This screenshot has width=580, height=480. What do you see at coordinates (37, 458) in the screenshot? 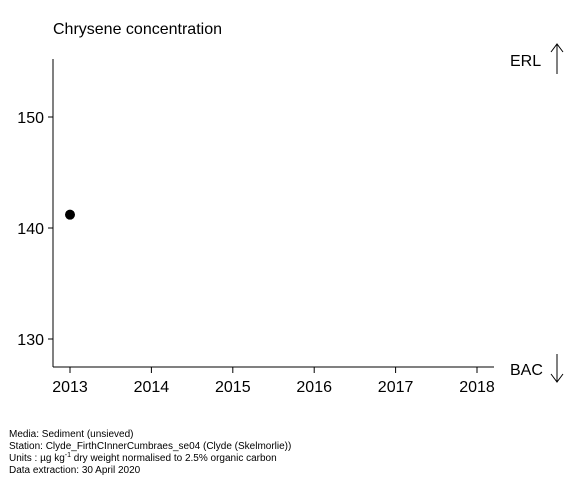
I see `footer-units-prefix: Units : µg kg` at bounding box center [37, 458].